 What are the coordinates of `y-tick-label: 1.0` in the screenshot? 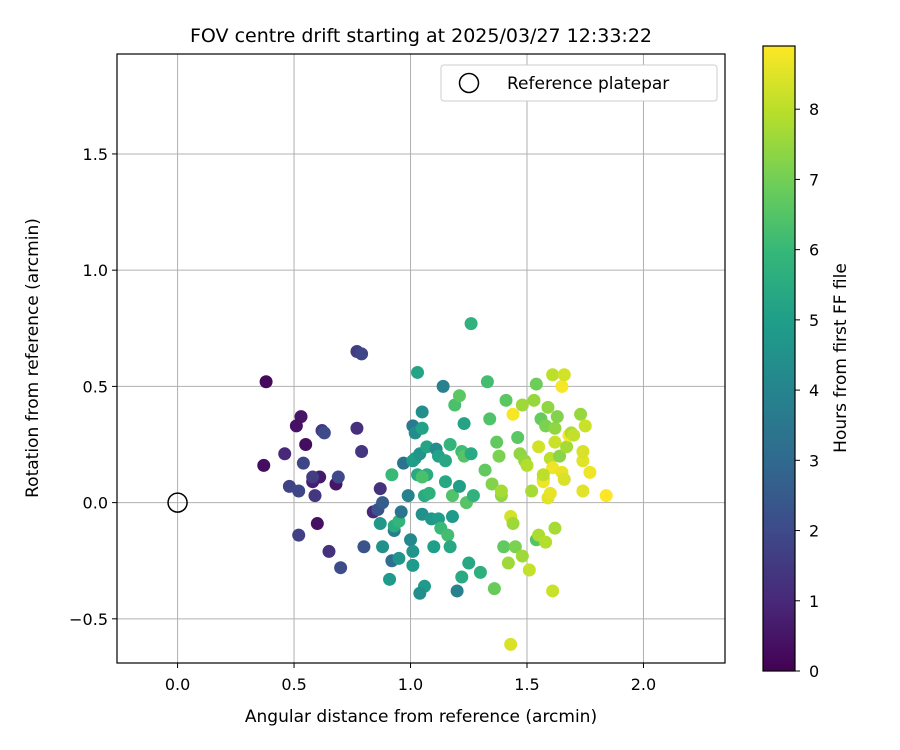 It's located at (95, 270).